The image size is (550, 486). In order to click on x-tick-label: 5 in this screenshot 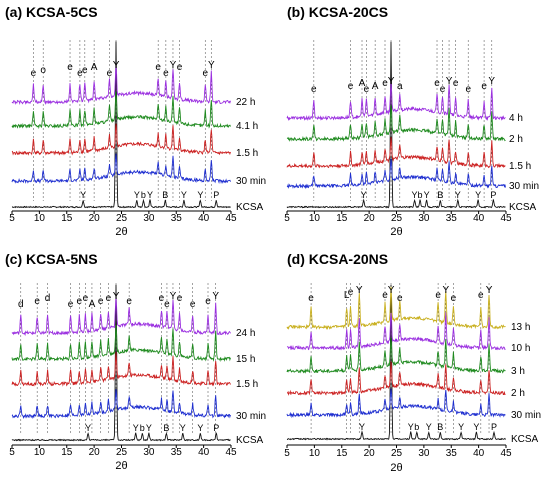, I will do `click(287, 453)`.